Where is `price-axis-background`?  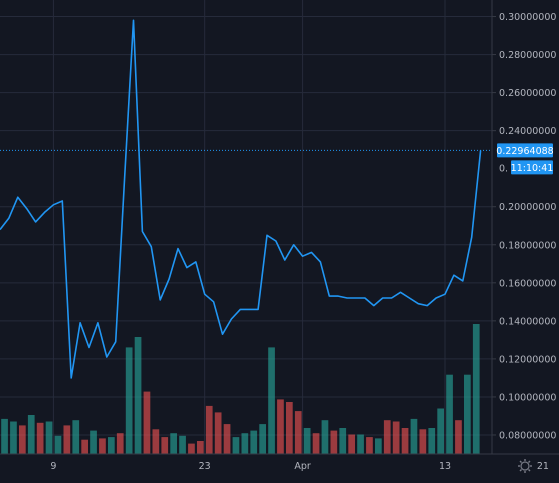
price-axis-background is located at coordinates (525, 227).